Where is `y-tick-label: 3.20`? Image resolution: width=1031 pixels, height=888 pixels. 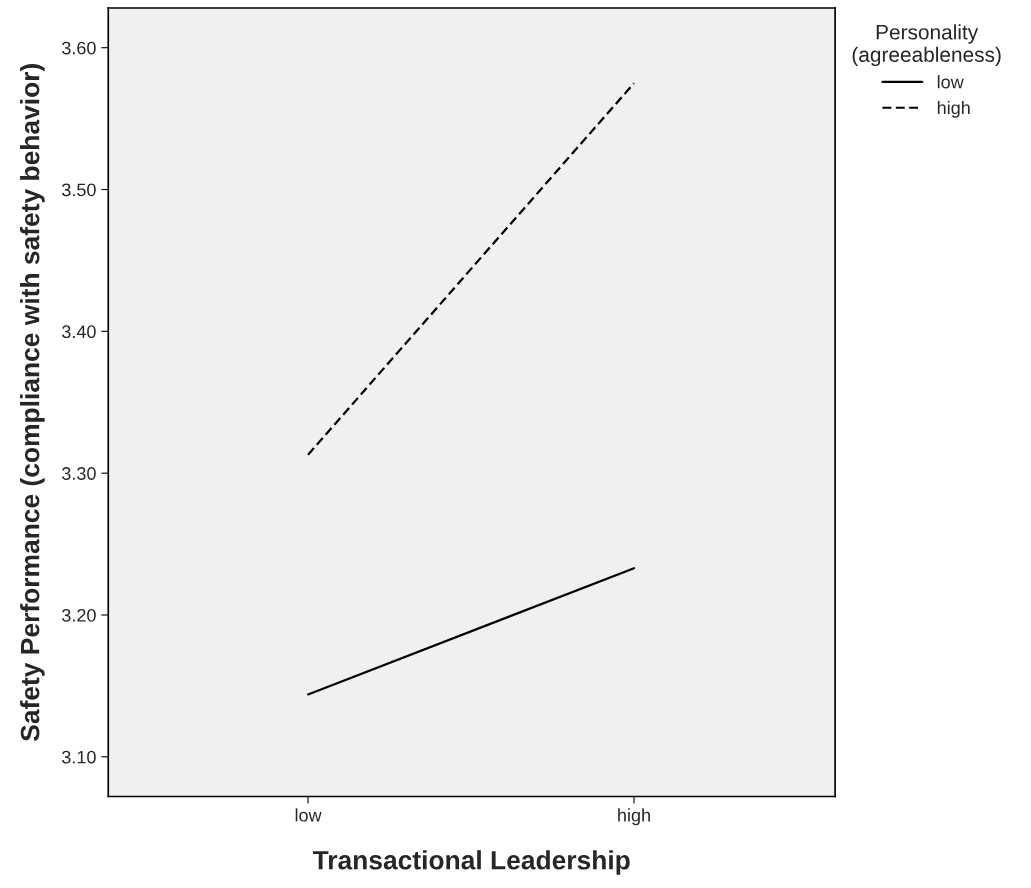
y-tick-label: 3.20 is located at coordinates (79, 615).